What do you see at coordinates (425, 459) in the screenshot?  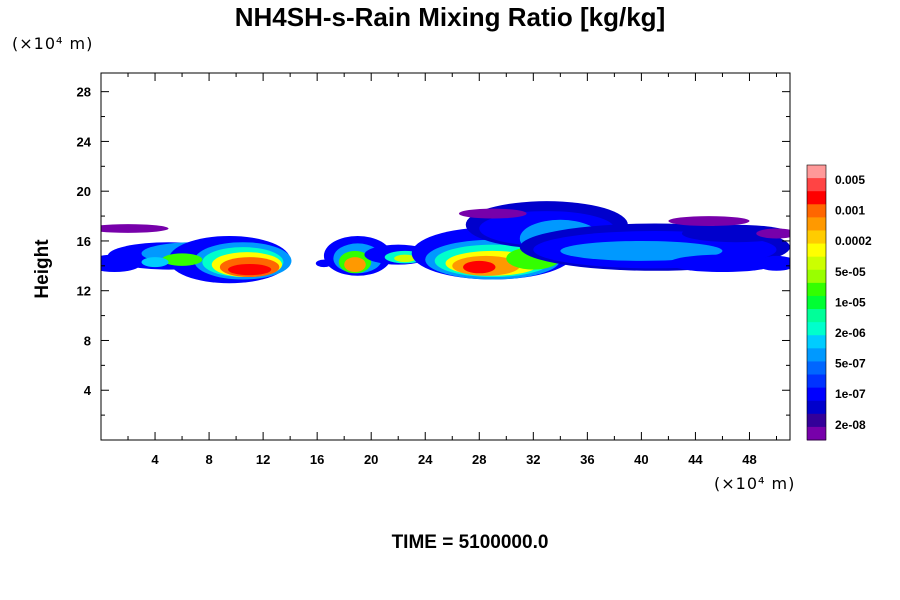 I see `x-tick-label: 24` at bounding box center [425, 459].